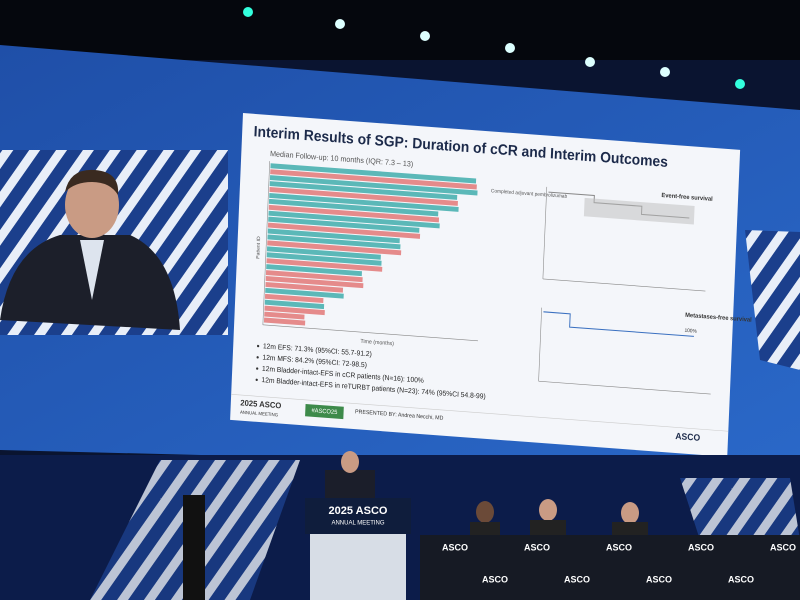  Describe the element at coordinates (194, 547) in the screenshot. I see `camera` at that location.